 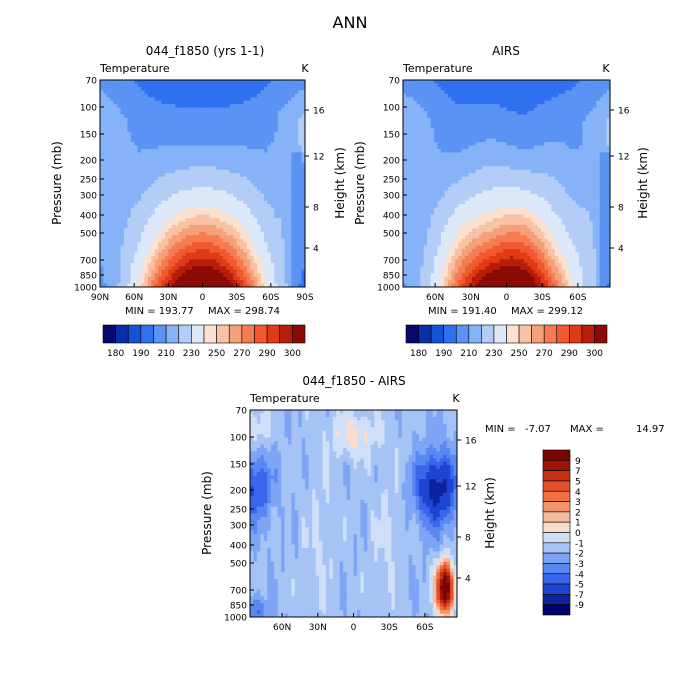 What do you see at coordinates (292, 354) in the screenshot?
I see `colorbar-label: 300` at bounding box center [292, 354].